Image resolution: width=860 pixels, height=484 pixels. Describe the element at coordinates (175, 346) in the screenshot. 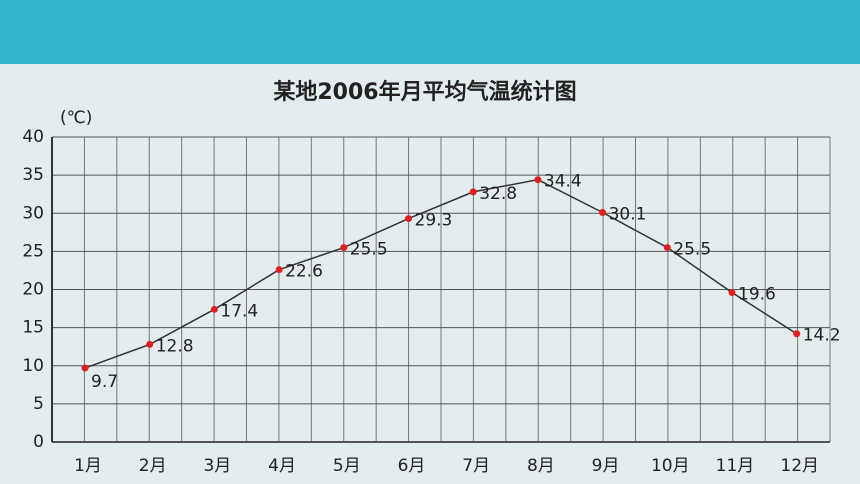

I see `data-label: 12.8` at that location.